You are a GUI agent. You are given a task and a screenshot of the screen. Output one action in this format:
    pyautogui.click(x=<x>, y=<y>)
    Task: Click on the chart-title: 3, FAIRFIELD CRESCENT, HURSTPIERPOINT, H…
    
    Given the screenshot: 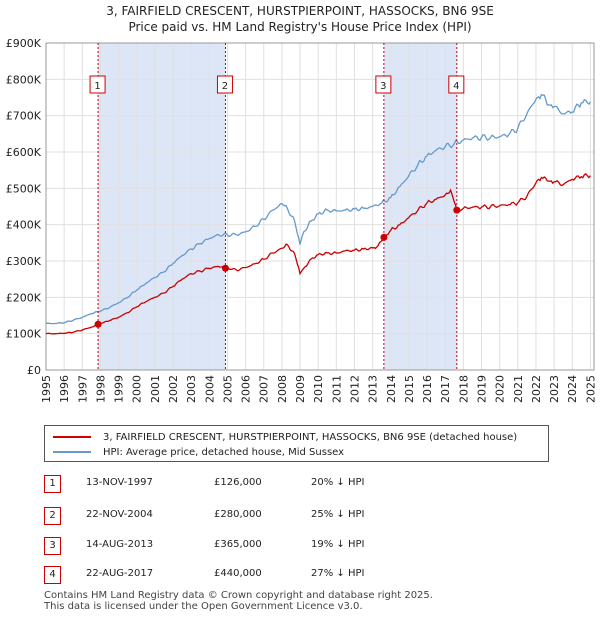 What is the action you would take?
    pyautogui.click(x=300, y=11)
    